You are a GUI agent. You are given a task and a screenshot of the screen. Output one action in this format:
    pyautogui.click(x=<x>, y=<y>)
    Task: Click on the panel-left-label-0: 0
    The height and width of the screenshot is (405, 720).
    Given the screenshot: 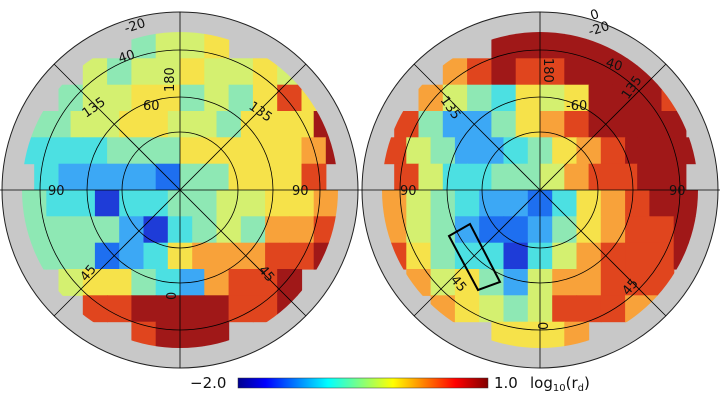 What is the action you would take?
    pyautogui.click(x=172, y=296)
    